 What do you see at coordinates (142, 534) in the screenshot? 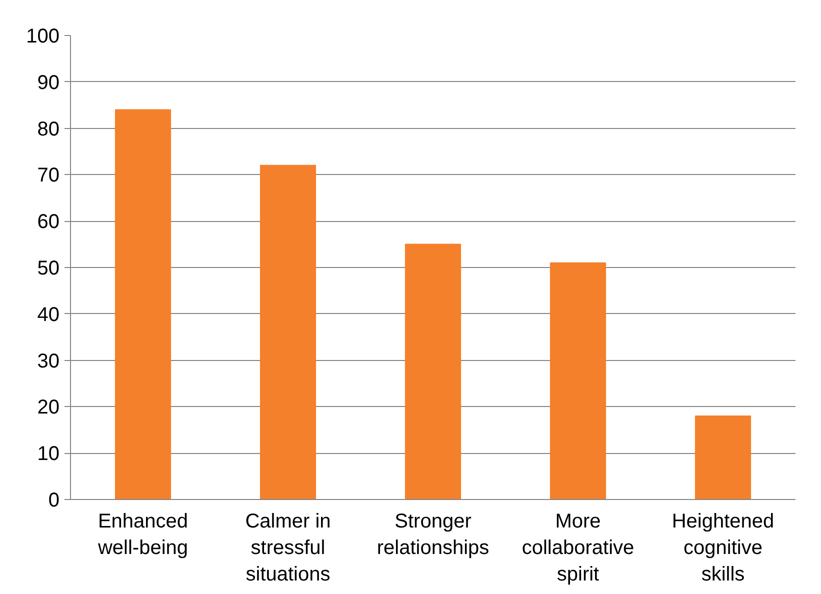
I see `x-tick-label: Enhanced well-being` at bounding box center [142, 534].